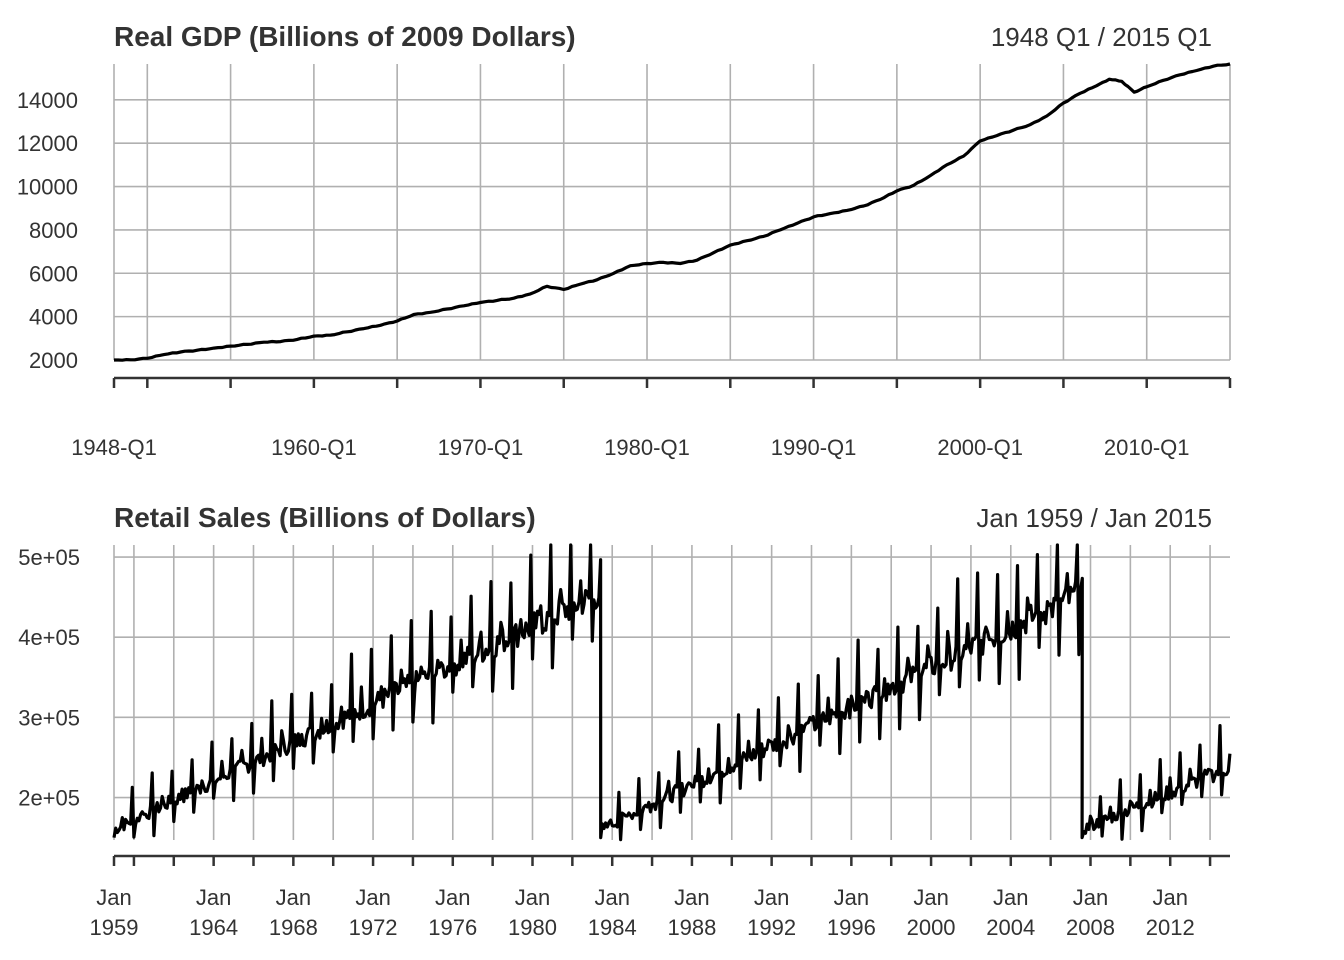  I want to click on retail-chart-title: Retail Sales (Billions of Dollars), so click(325, 517).